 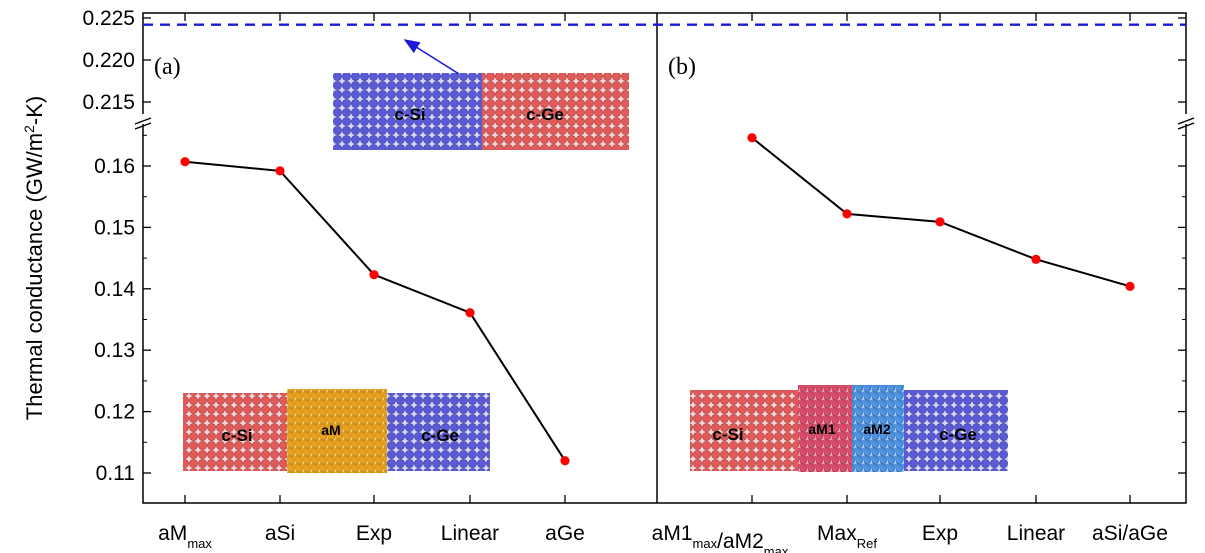 What do you see at coordinates (185, 536) in the screenshot?
I see `x-tick-label: aMmax` at bounding box center [185, 536].